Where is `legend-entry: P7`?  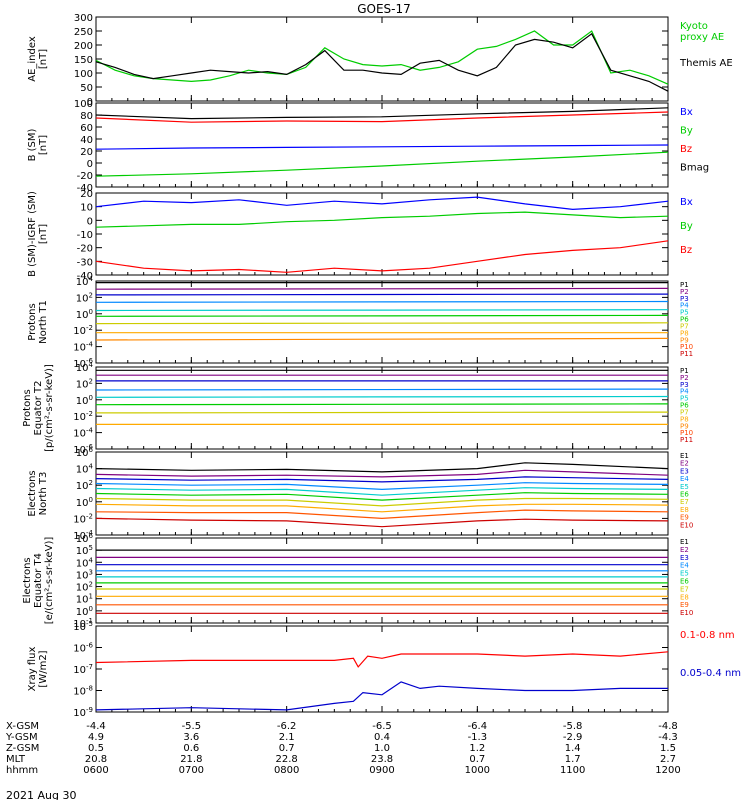
legend-entry: P7 is located at coordinates (684, 412).